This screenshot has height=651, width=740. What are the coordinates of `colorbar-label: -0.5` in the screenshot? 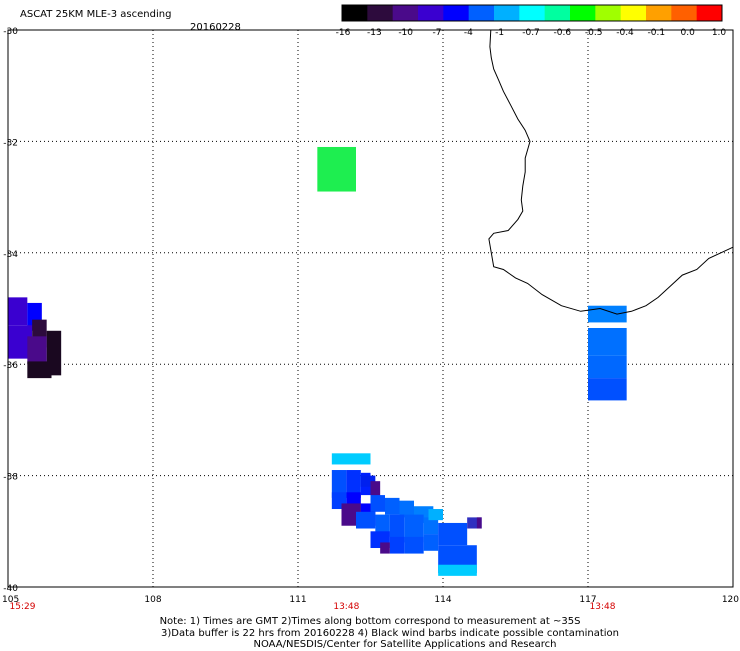 It's located at (594, 33).